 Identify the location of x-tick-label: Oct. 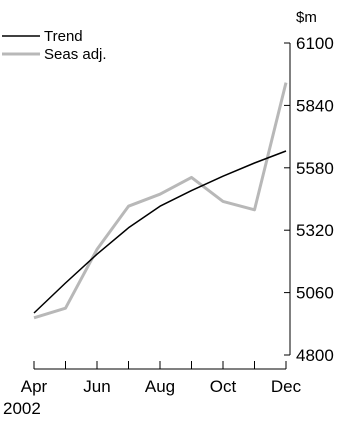
(223, 386).